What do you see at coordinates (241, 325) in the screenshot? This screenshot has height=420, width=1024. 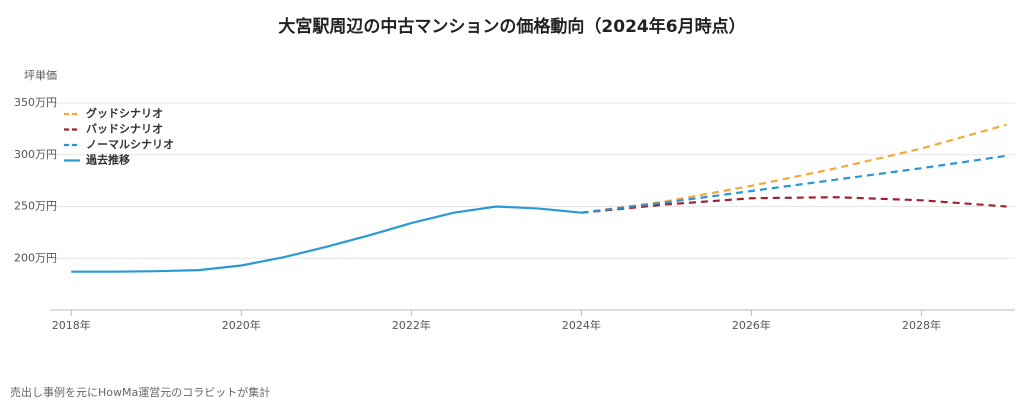 I see `x-tick-label: 2020年` at bounding box center [241, 325].